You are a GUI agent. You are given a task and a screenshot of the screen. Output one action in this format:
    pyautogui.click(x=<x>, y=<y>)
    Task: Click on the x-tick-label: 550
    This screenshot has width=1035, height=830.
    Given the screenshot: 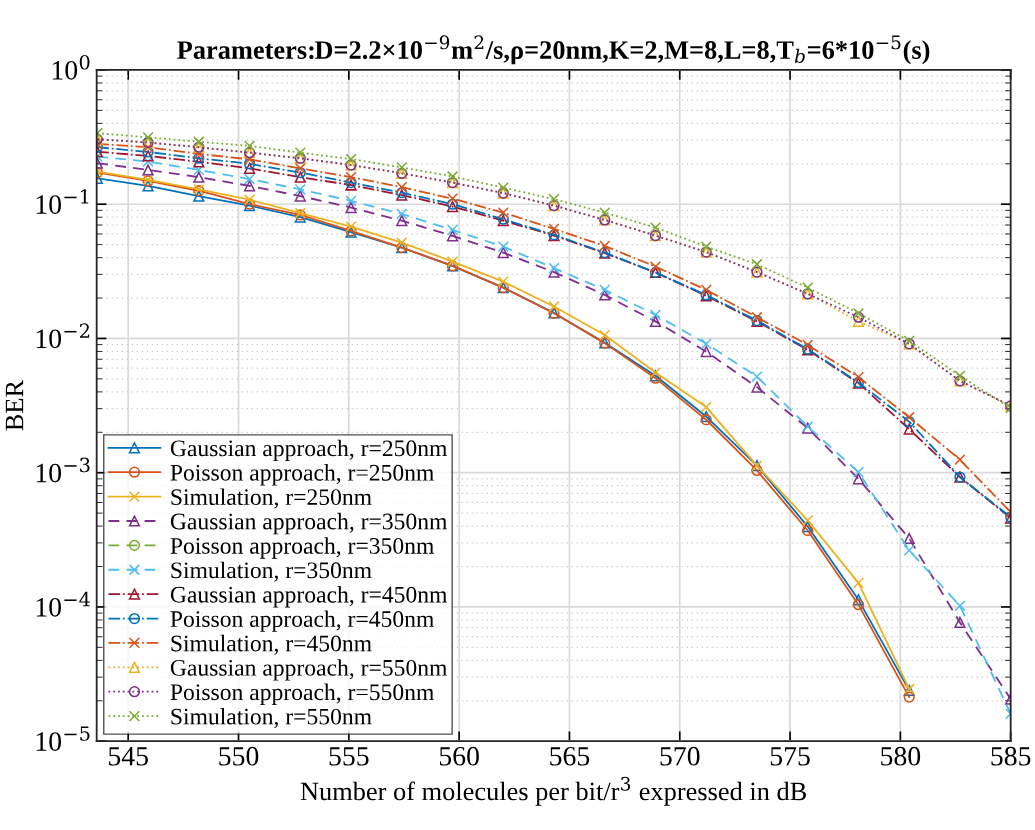 What is the action you would take?
    pyautogui.click(x=239, y=756)
    